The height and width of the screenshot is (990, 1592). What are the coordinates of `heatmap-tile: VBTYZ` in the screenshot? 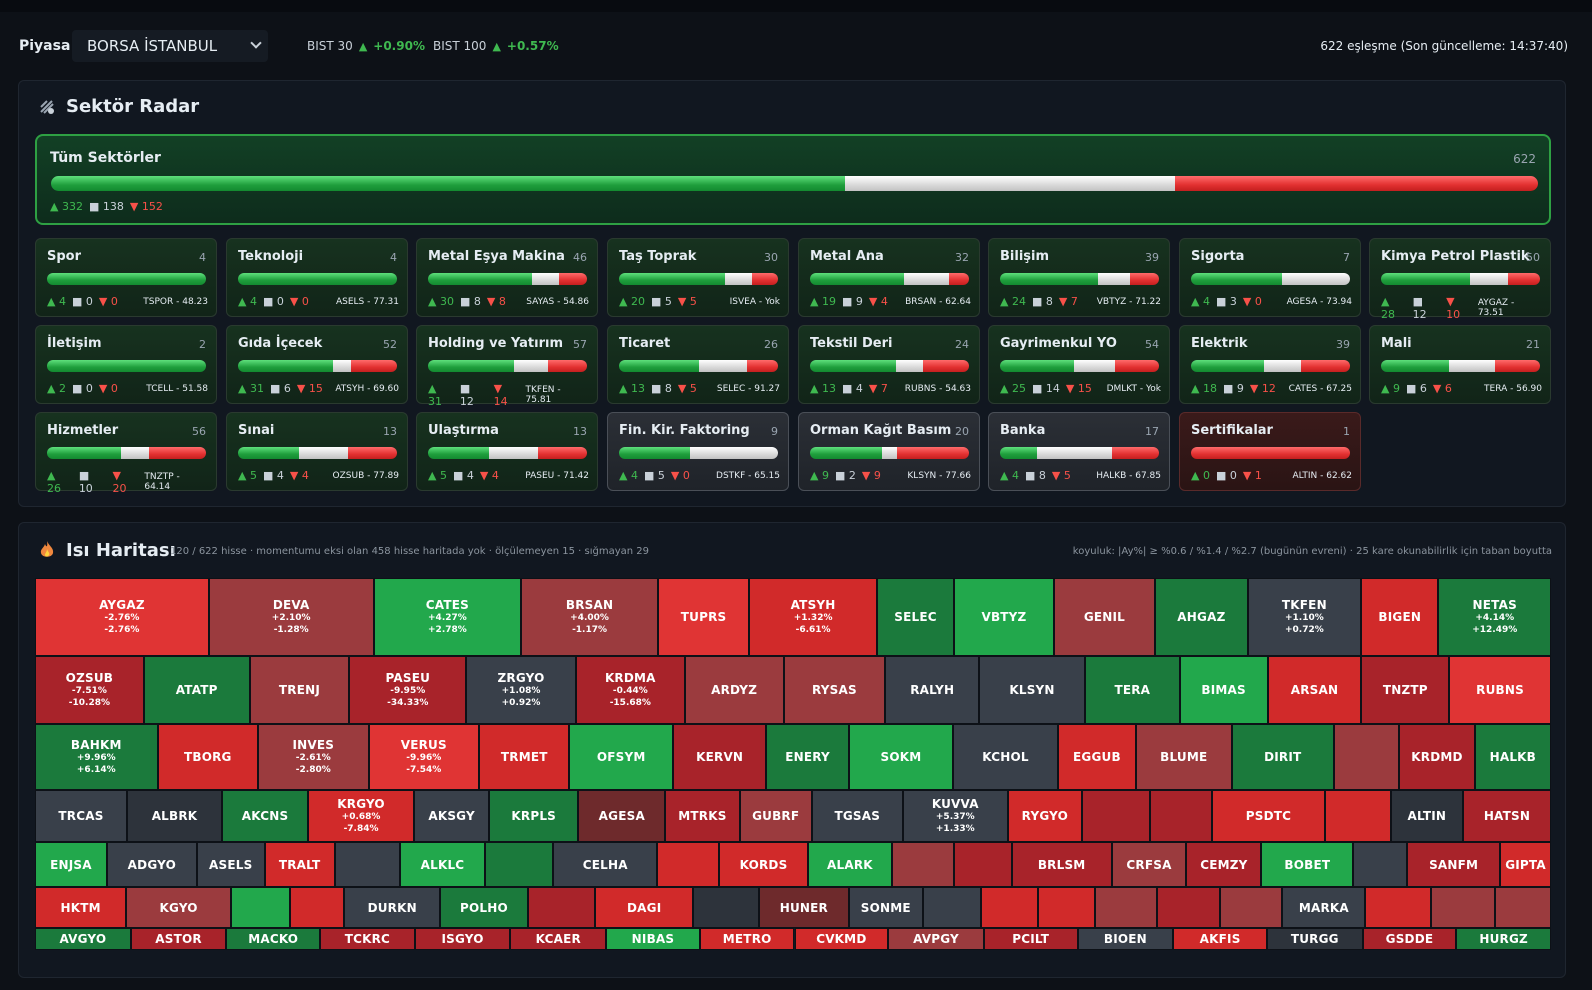 It's located at (1004, 617).